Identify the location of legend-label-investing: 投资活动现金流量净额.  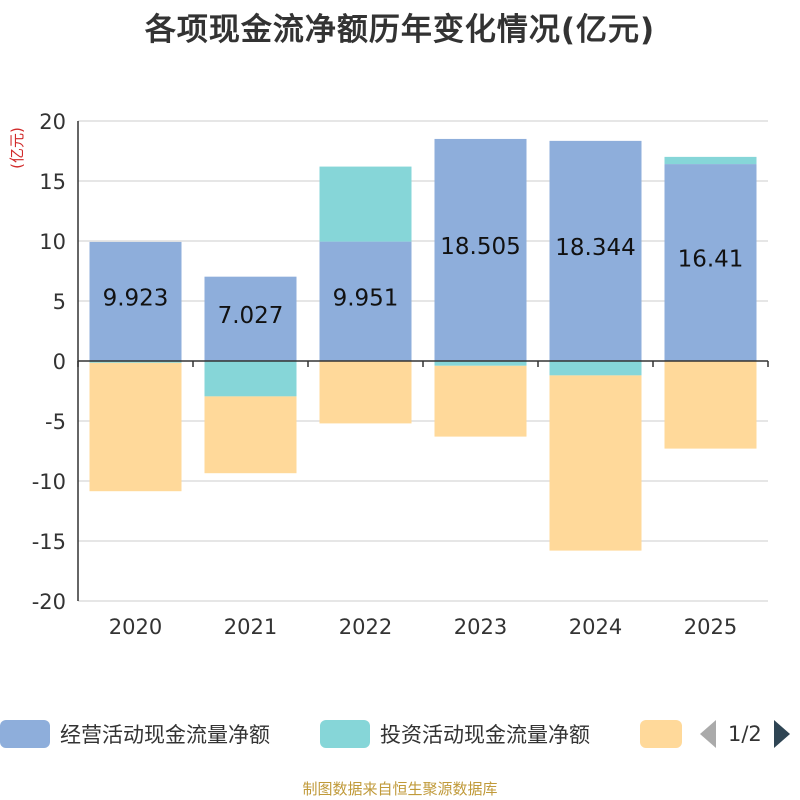
(485, 735).